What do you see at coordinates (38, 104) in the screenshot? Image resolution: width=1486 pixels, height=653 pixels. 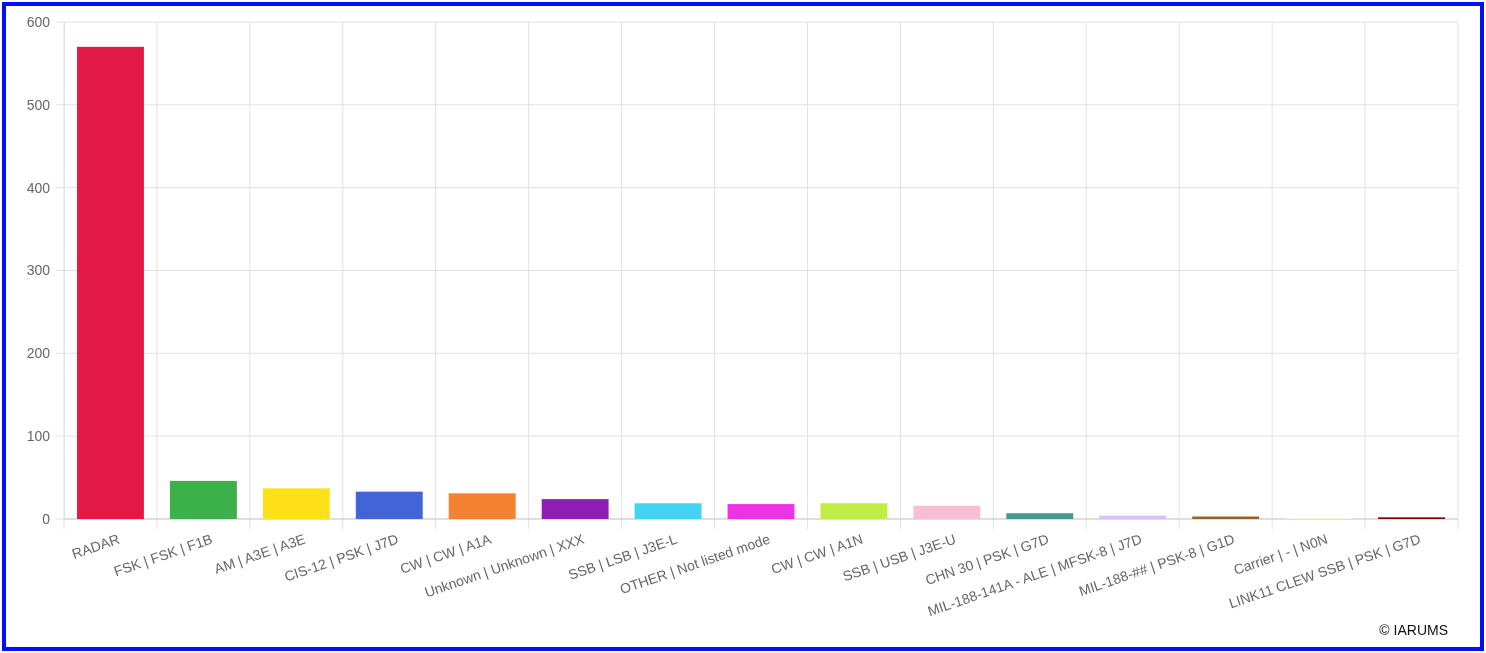 I see `y-tick-label: 500` at bounding box center [38, 104].